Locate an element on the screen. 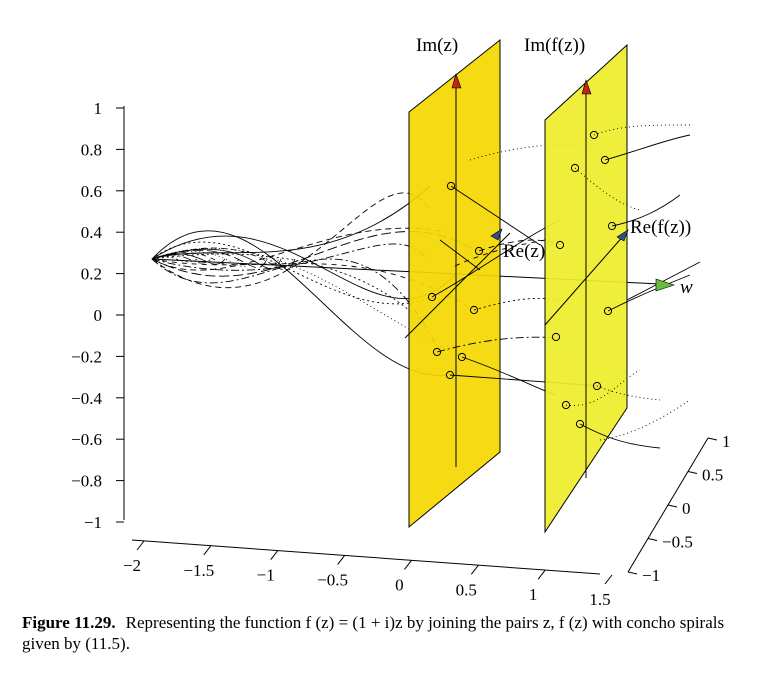  x-axis-tick-label: −1 is located at coordinates (266, 575).